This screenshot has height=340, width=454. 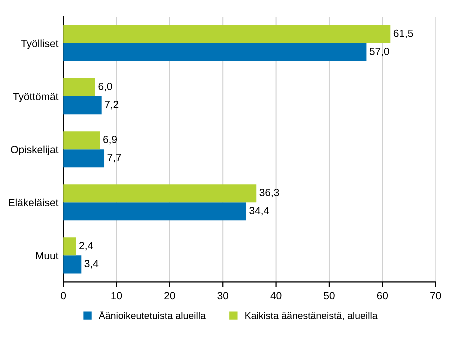 What do you see at coordinates (115, 158) in the screenshot?
I see `data-label: 7,7` at bounding box center [115, 158].